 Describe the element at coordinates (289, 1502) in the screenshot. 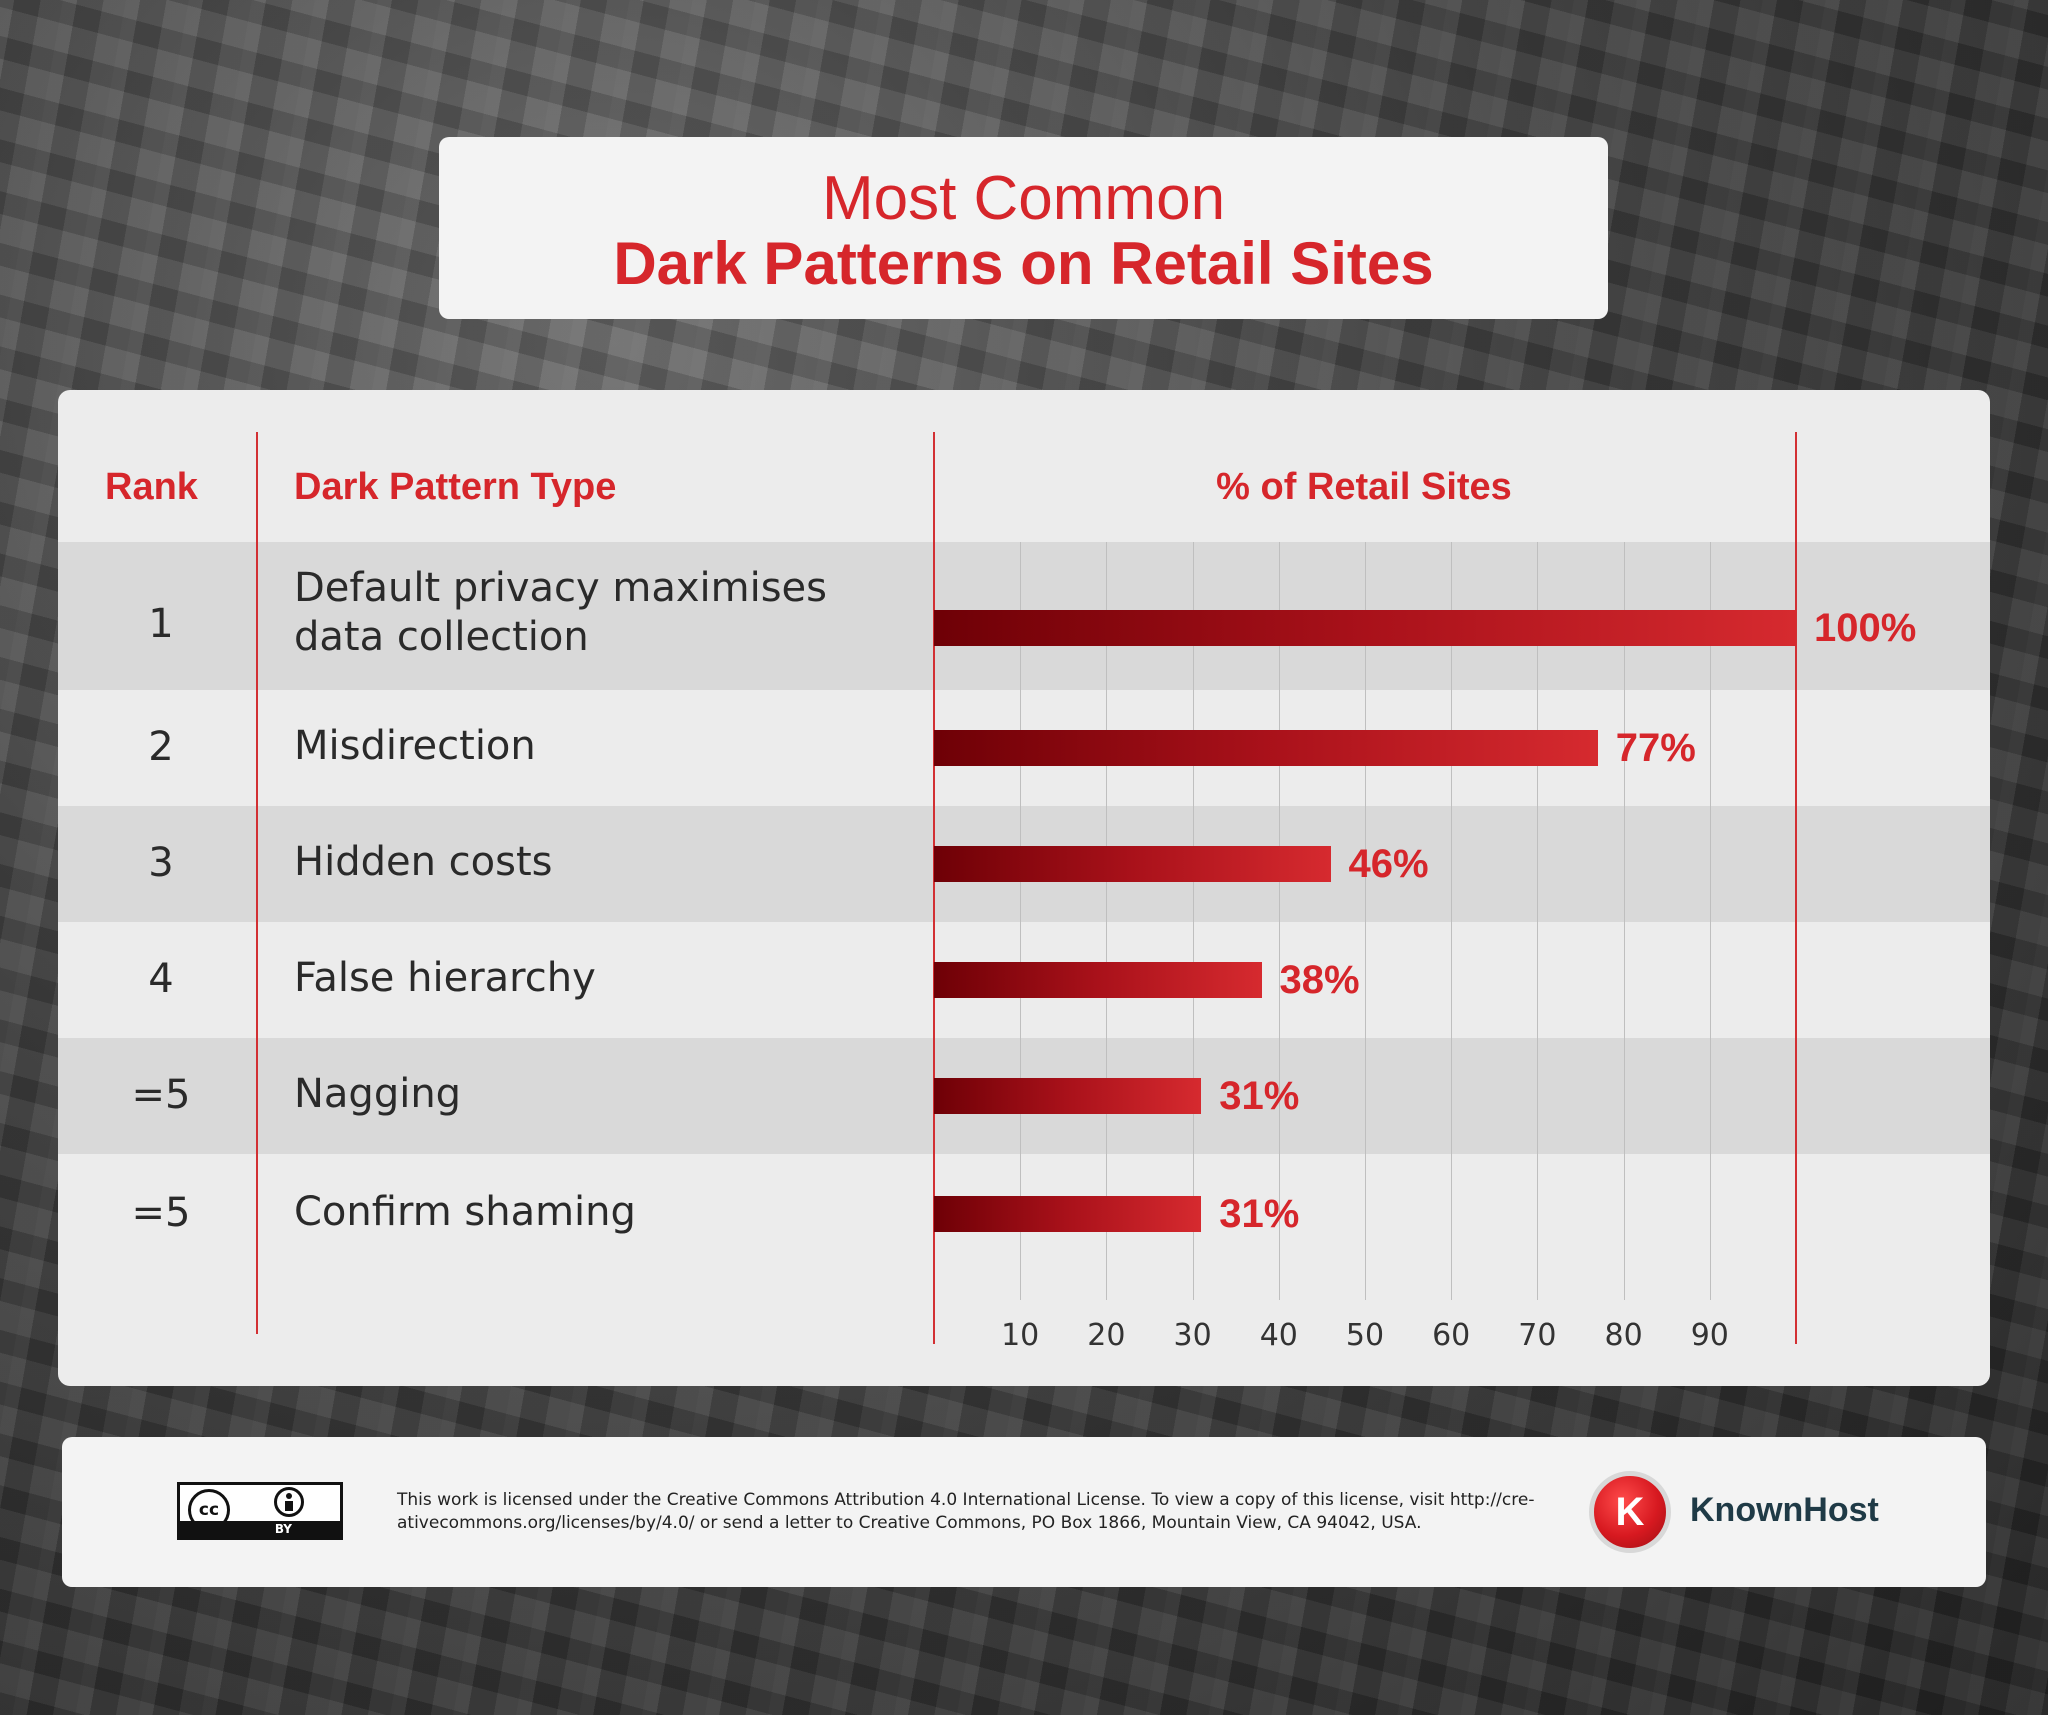

I see `attribution-person-icon` at that location.